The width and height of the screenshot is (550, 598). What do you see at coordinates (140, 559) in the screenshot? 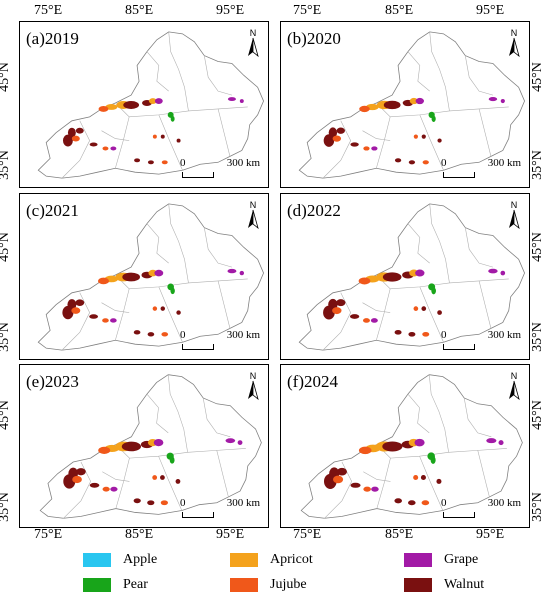
I see `legend-label-apple: Apple` at bounding box center [140, 559].